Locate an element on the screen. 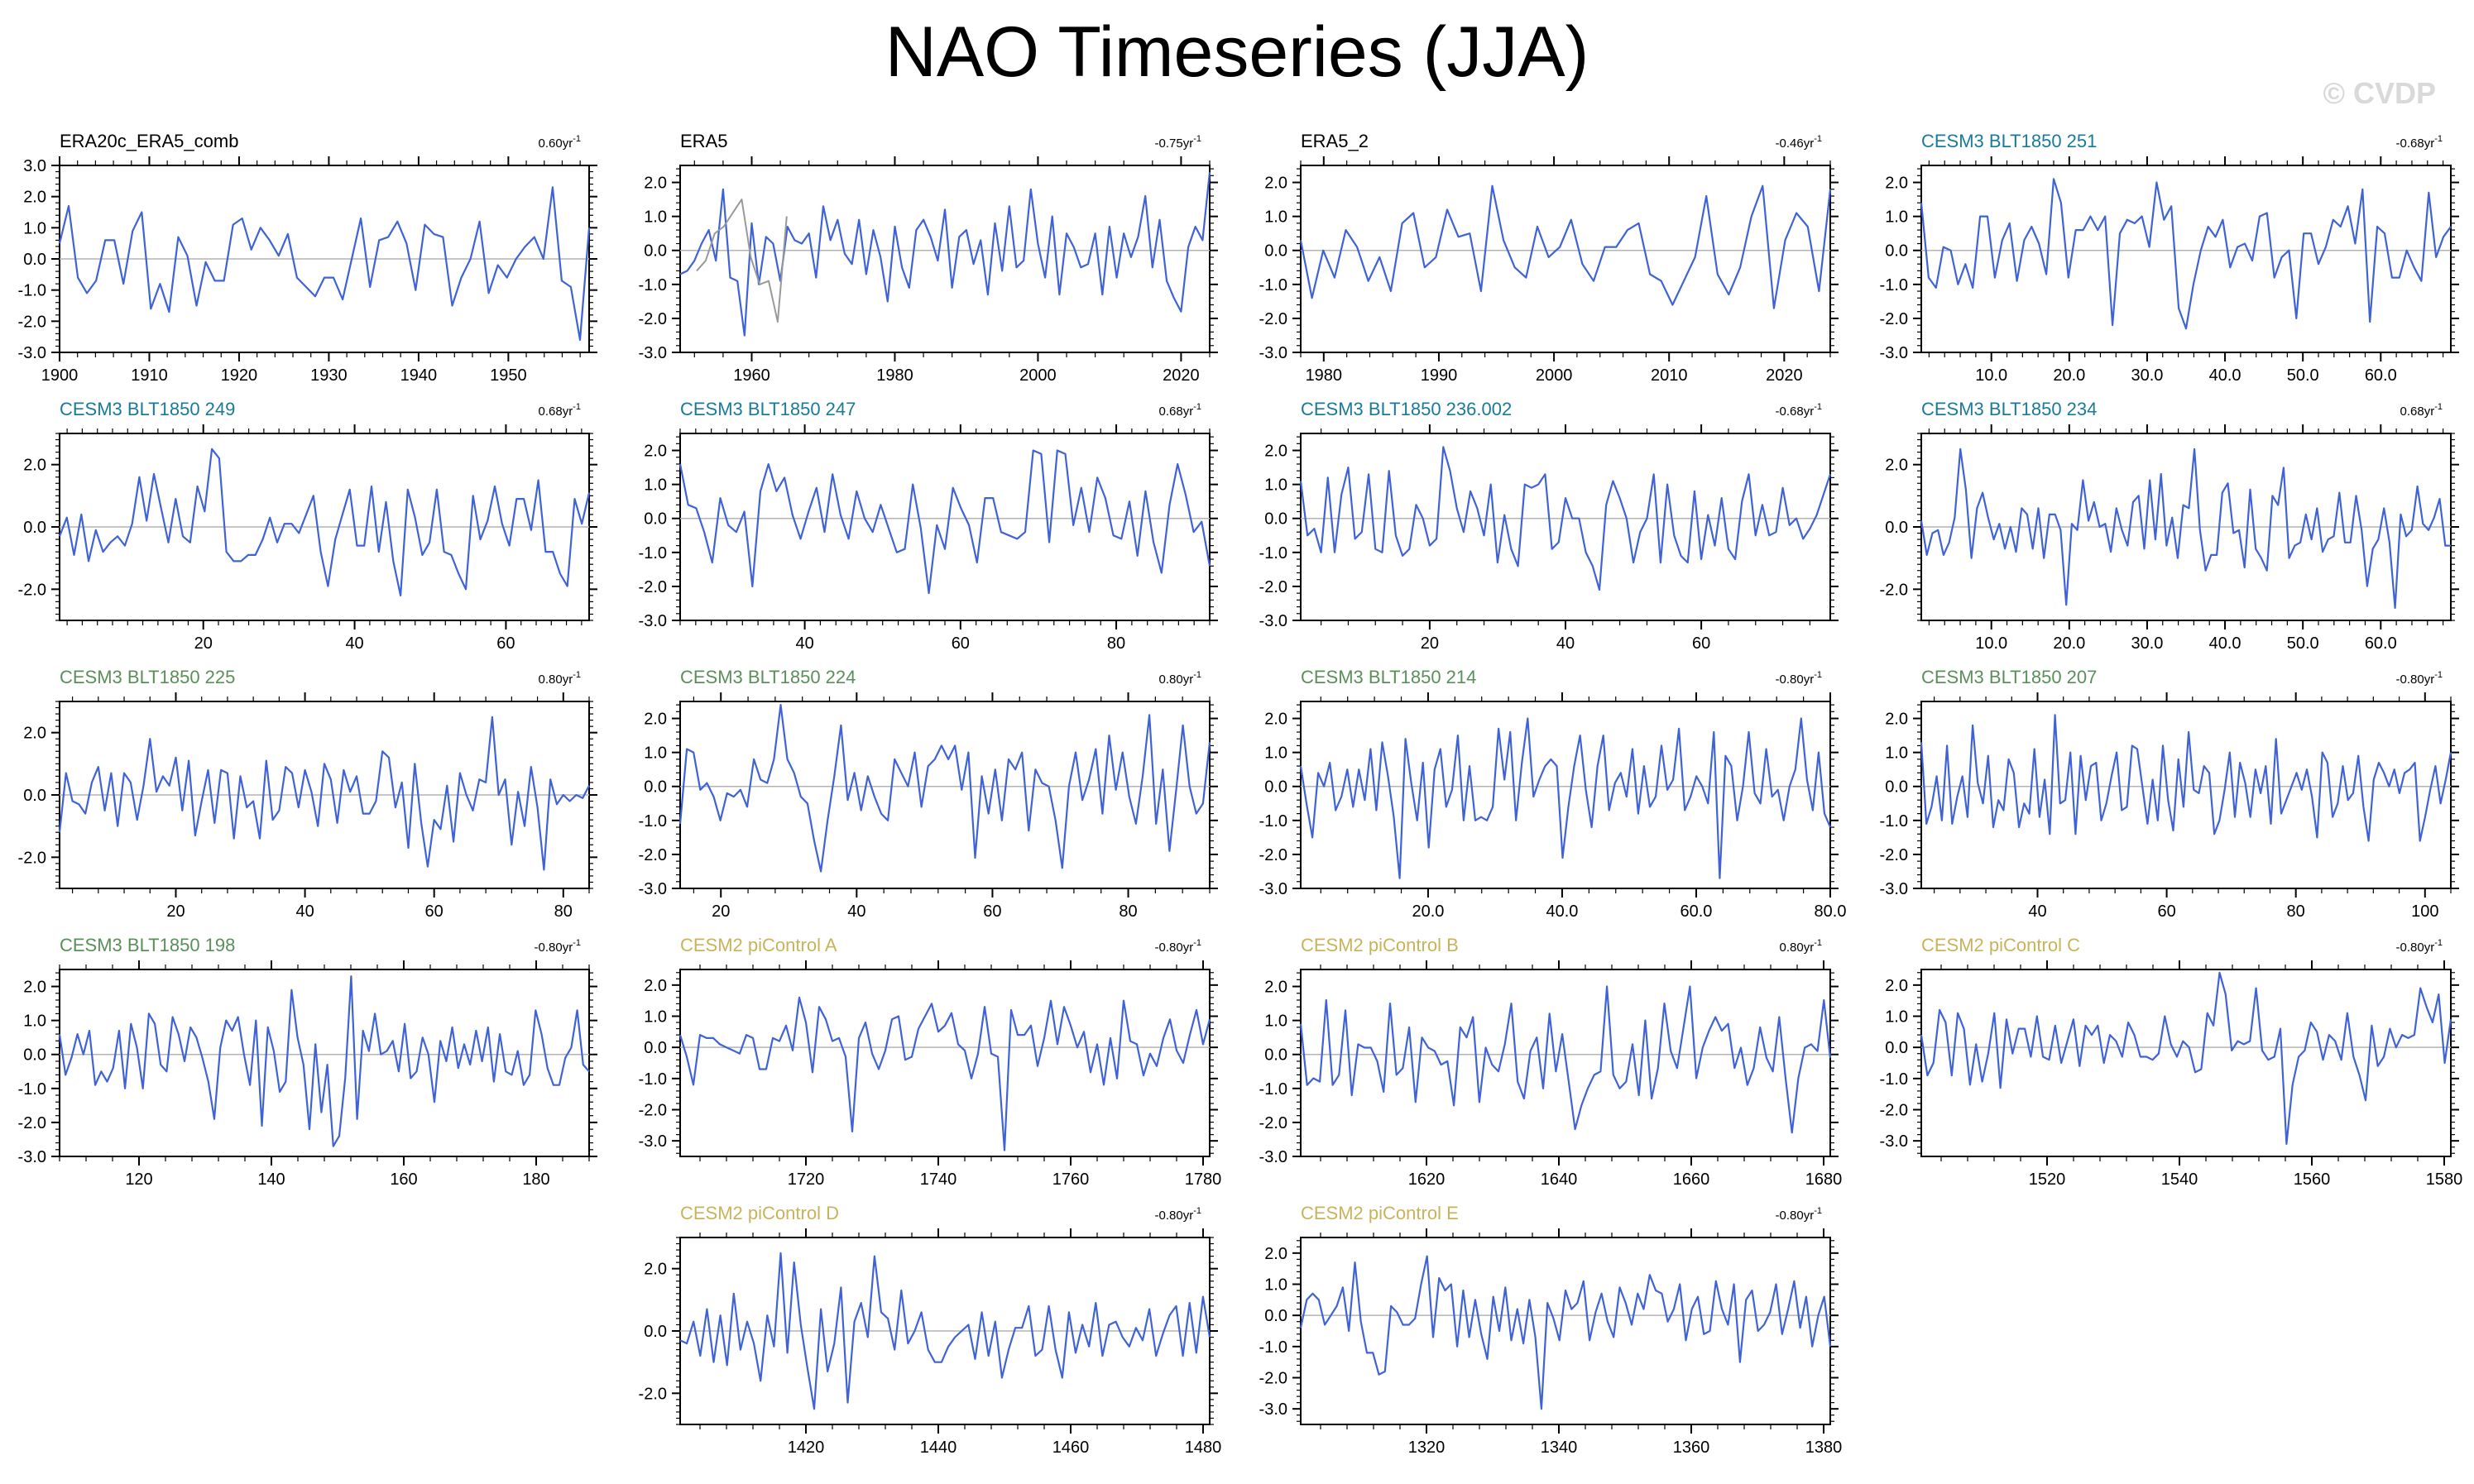  x-tick-label: 1760 is located at coordinates (1071, 1179).